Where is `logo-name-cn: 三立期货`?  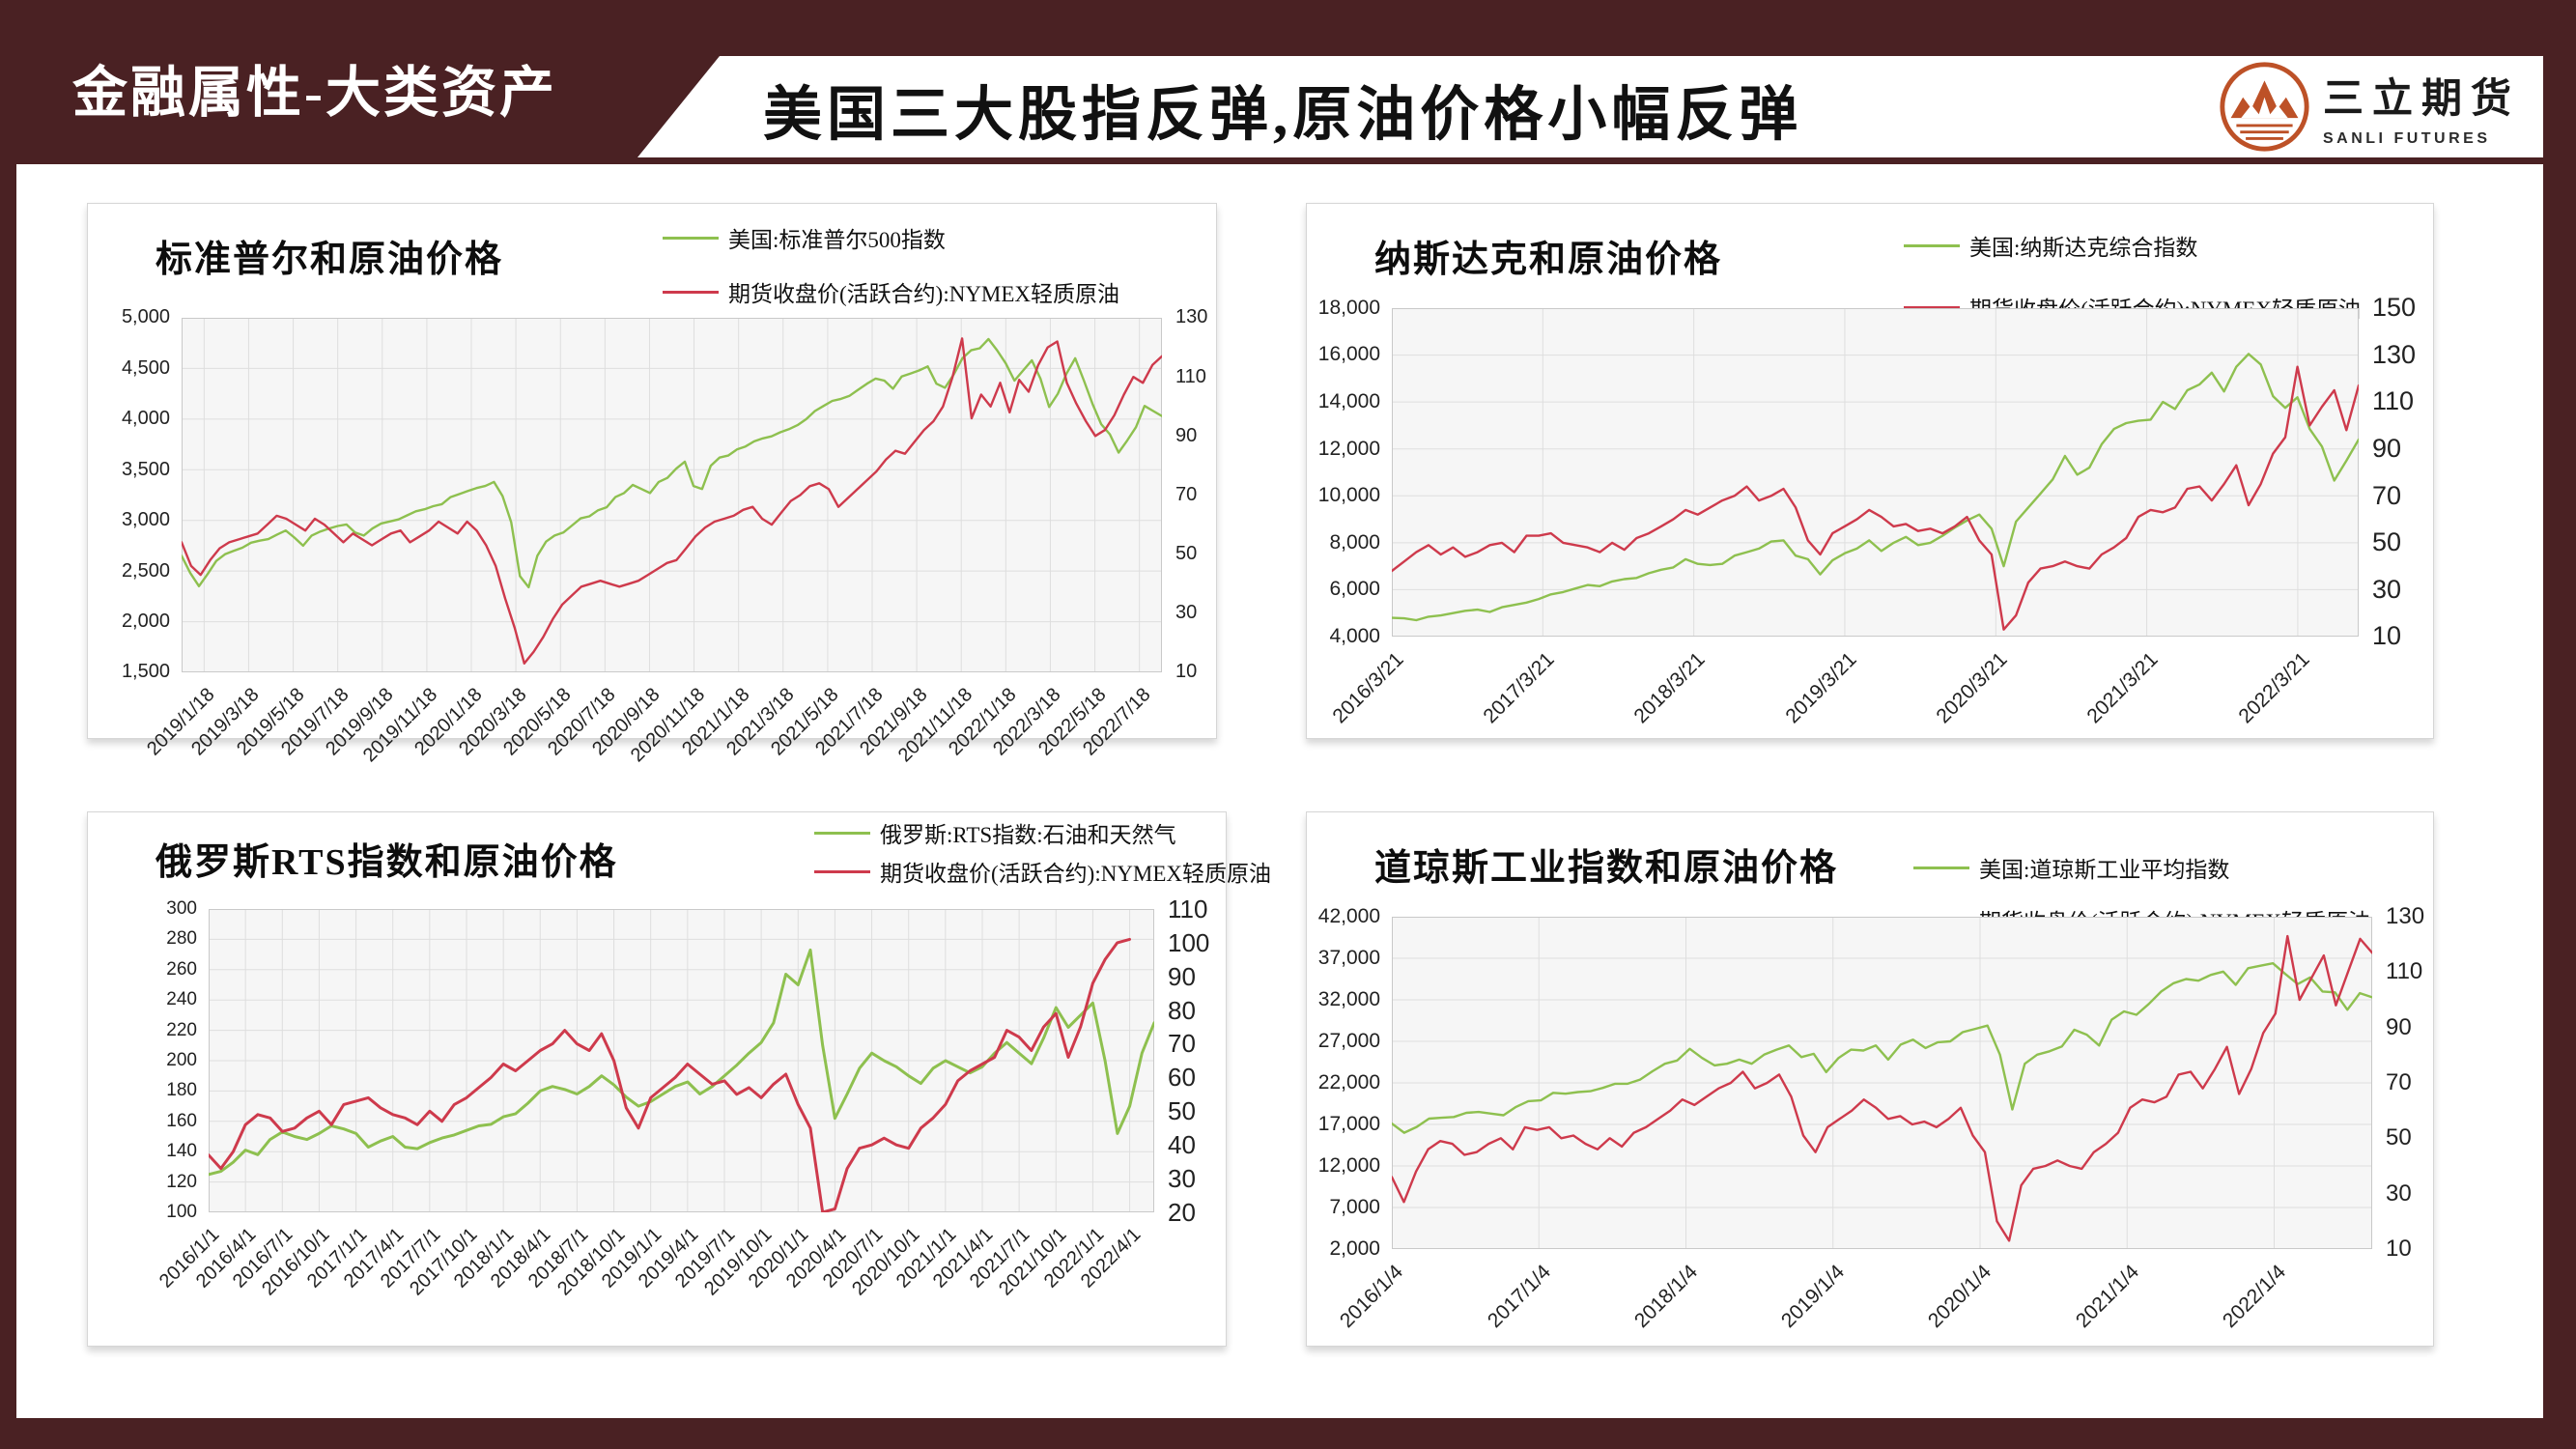 logo-name-cn: 三立期货 is located at coordinates (2422, 98).